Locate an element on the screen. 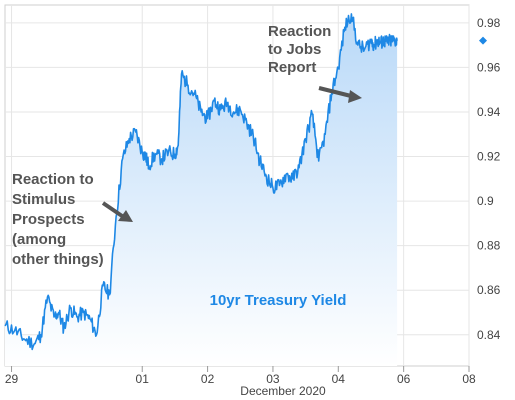 The image size is (515, 400). annotation-arrow-jobs is located at coordinates (335, 92).